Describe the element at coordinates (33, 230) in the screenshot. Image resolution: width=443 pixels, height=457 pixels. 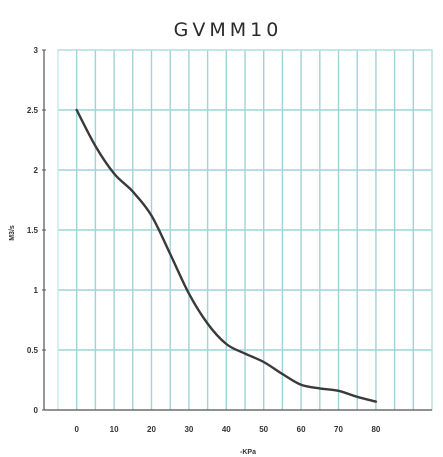
I see `y-tick-label: 1.5` at that location.